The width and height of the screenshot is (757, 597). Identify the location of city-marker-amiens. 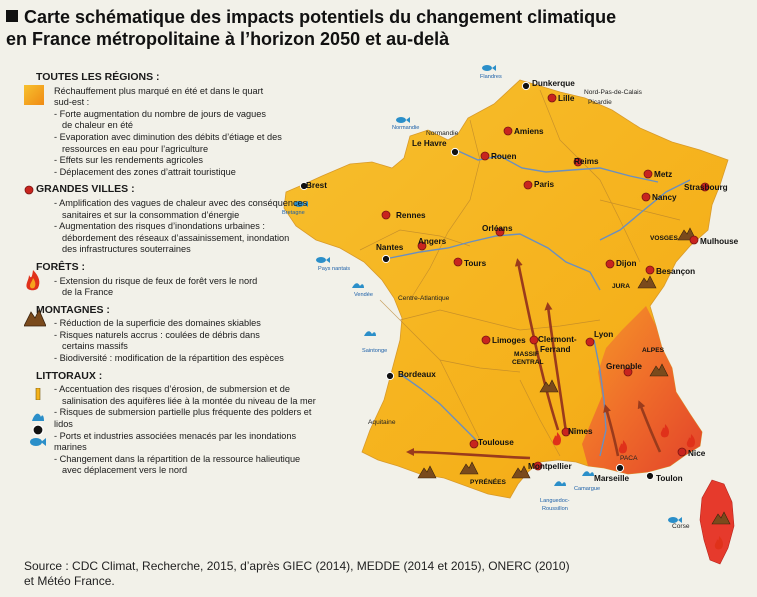
(508, 131).